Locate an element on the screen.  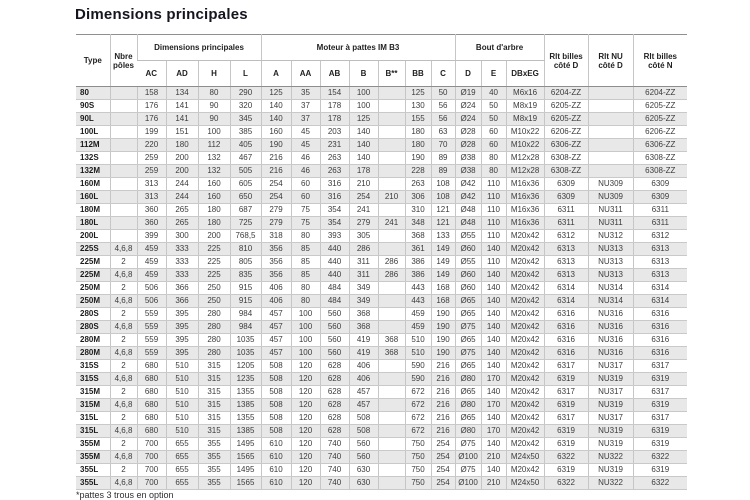
data-cell: 110 is located at coordinates (493, 236).